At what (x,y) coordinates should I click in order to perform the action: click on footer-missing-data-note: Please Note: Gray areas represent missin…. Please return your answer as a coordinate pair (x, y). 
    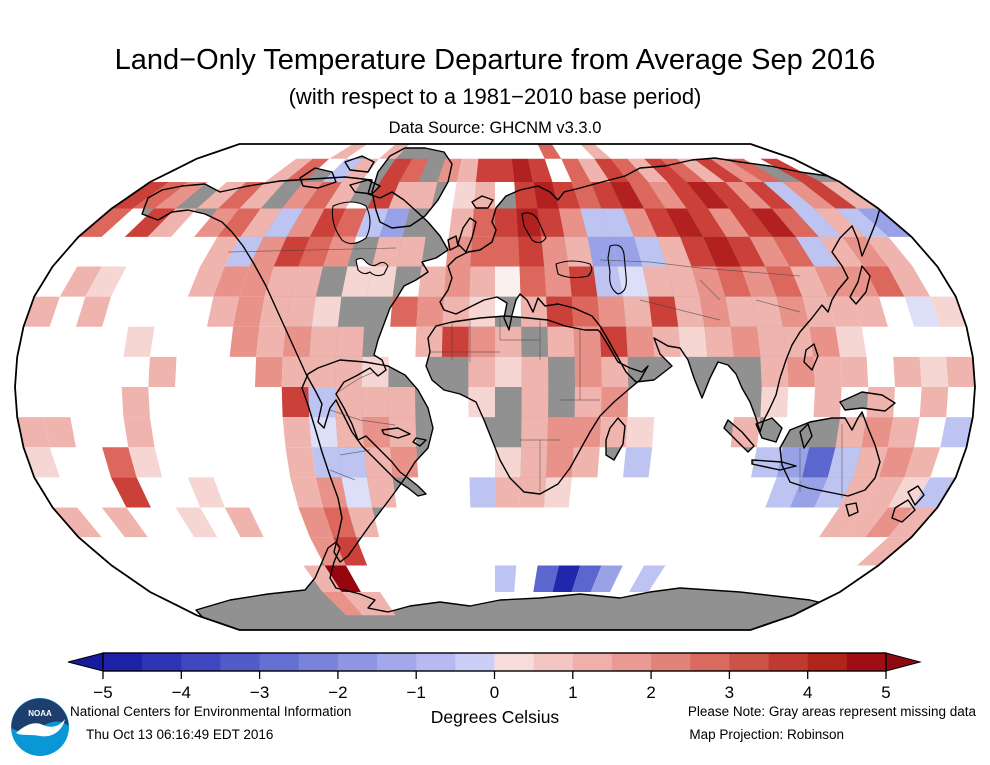
    Looking at the image, I should click on (831, 711).